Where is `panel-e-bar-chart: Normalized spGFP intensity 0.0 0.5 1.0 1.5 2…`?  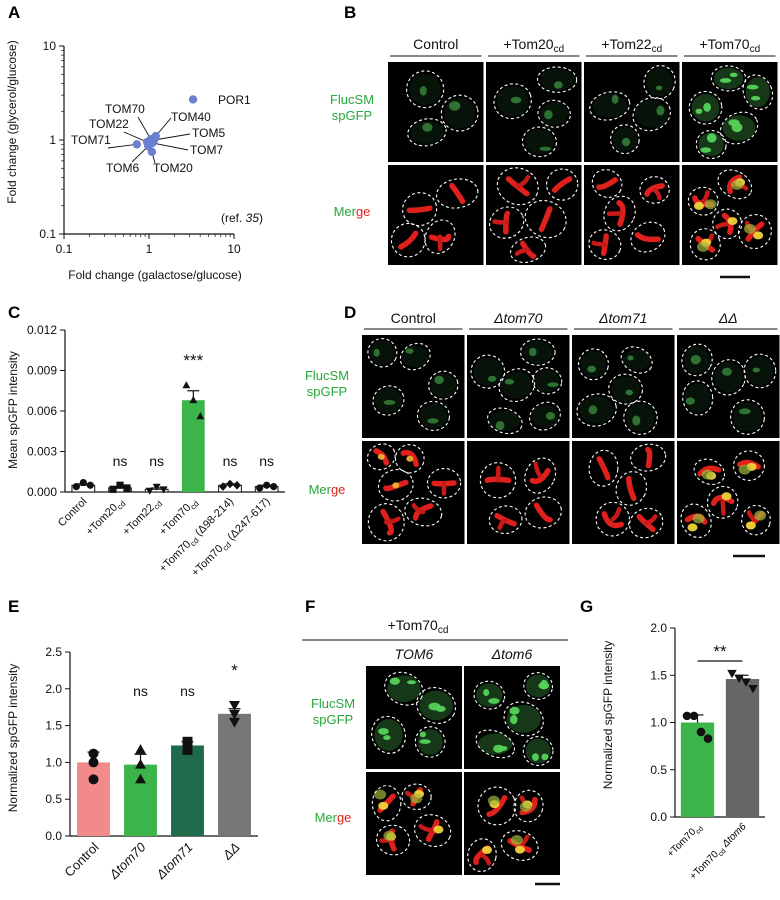
panel-e-bar-chart: Normalized spGFP intensity 0.0 0.5 1.0 1.5 2… is located at coordinates (132, 764).